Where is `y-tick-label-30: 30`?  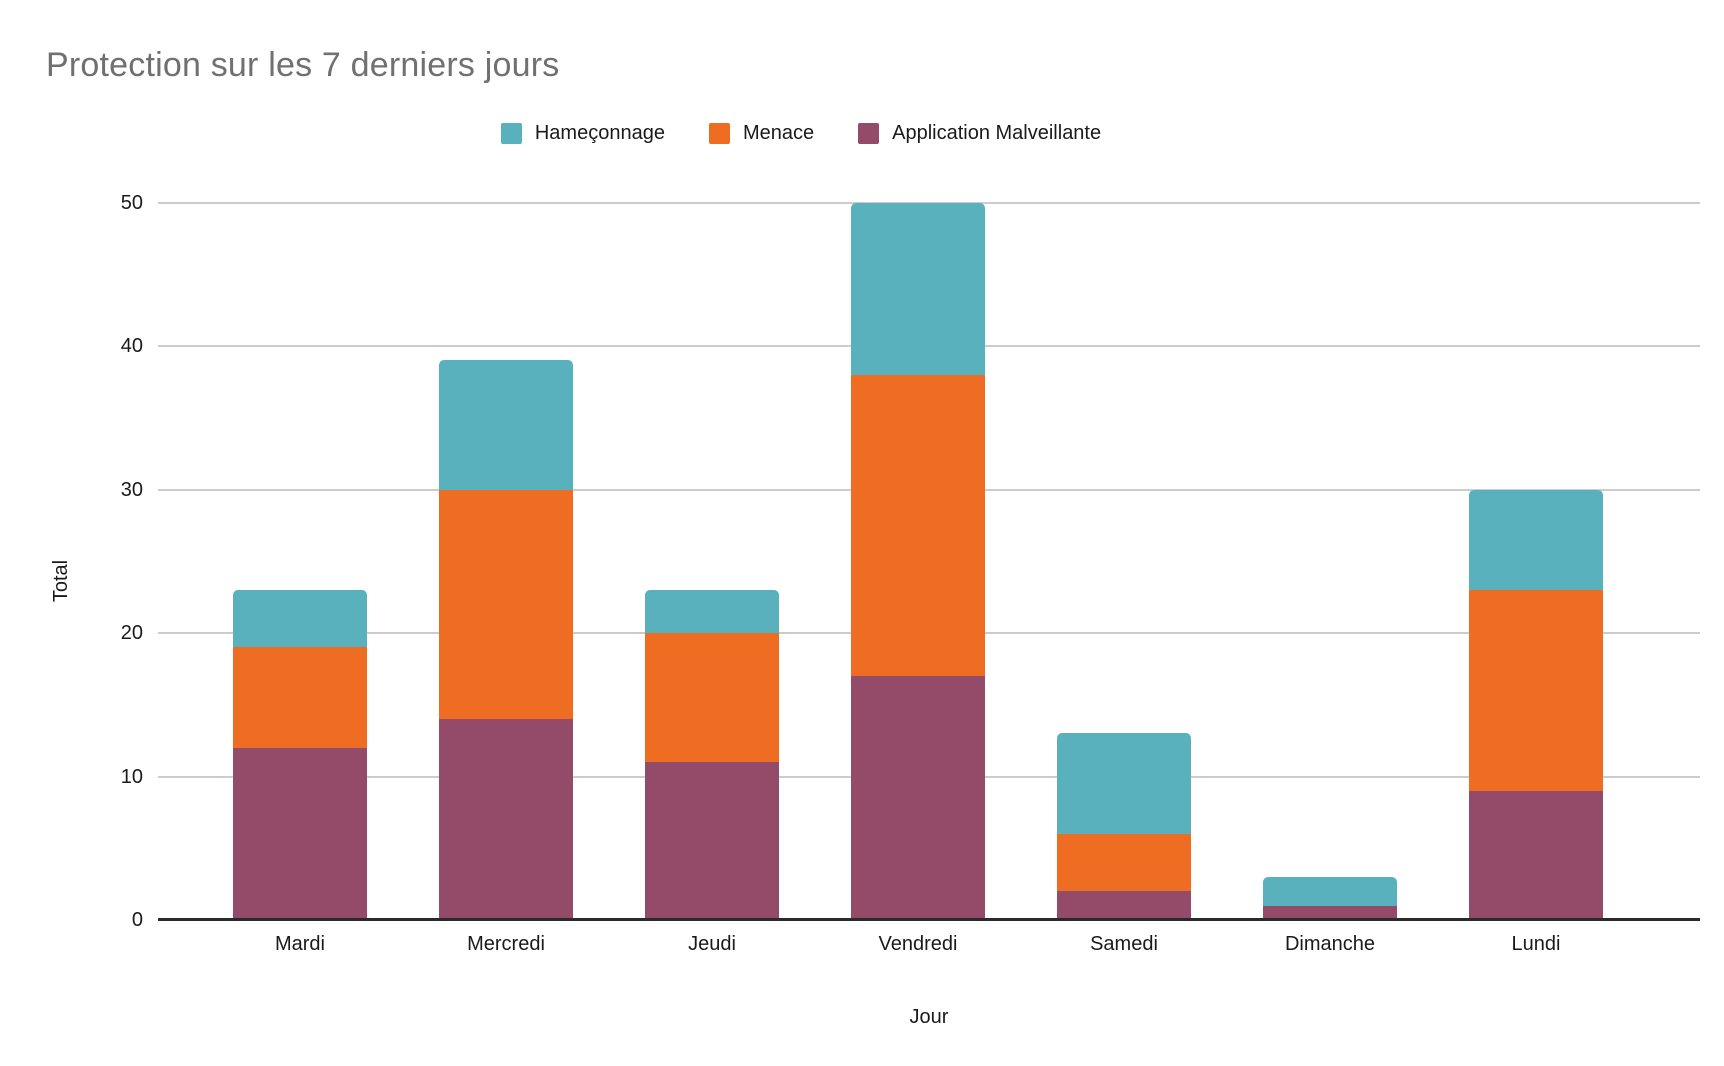
y-tick-label-30: 30 is located at coordinates (131, 489).